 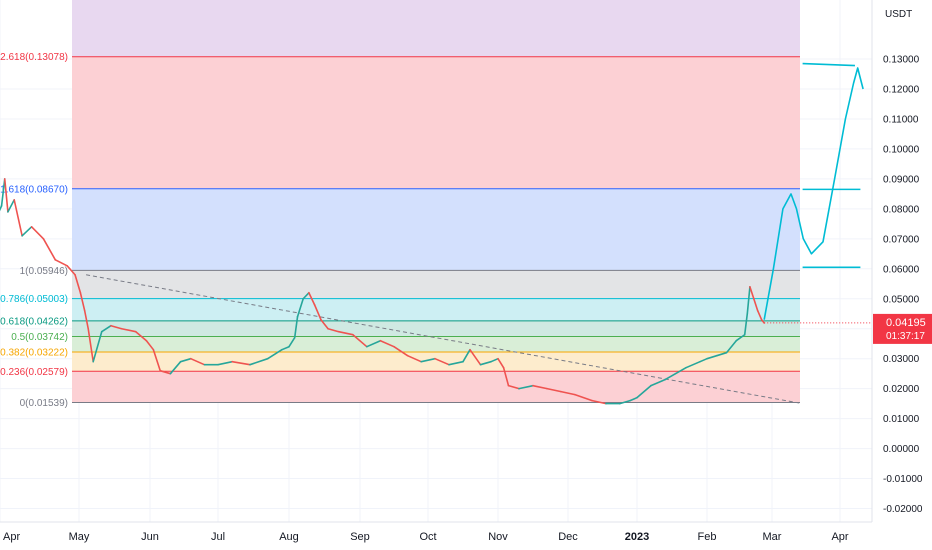 What do you see at coordinates (772, 537) in the screenshot?
I see `time-tick-11: Mar` at bounding box center [772, 537].